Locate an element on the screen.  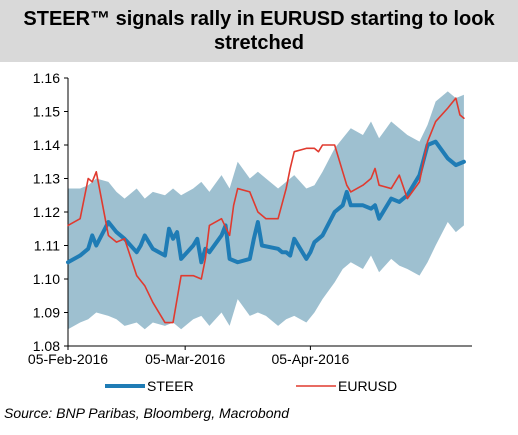
y-tick-label: 1.12 is located at coordinates (46, 212).